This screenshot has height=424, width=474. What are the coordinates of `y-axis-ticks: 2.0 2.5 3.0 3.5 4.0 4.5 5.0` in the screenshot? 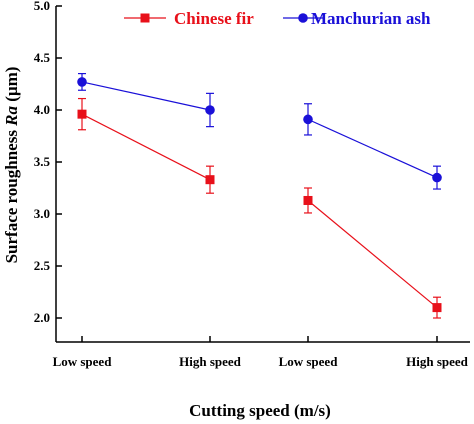 It's located at (48, 162).